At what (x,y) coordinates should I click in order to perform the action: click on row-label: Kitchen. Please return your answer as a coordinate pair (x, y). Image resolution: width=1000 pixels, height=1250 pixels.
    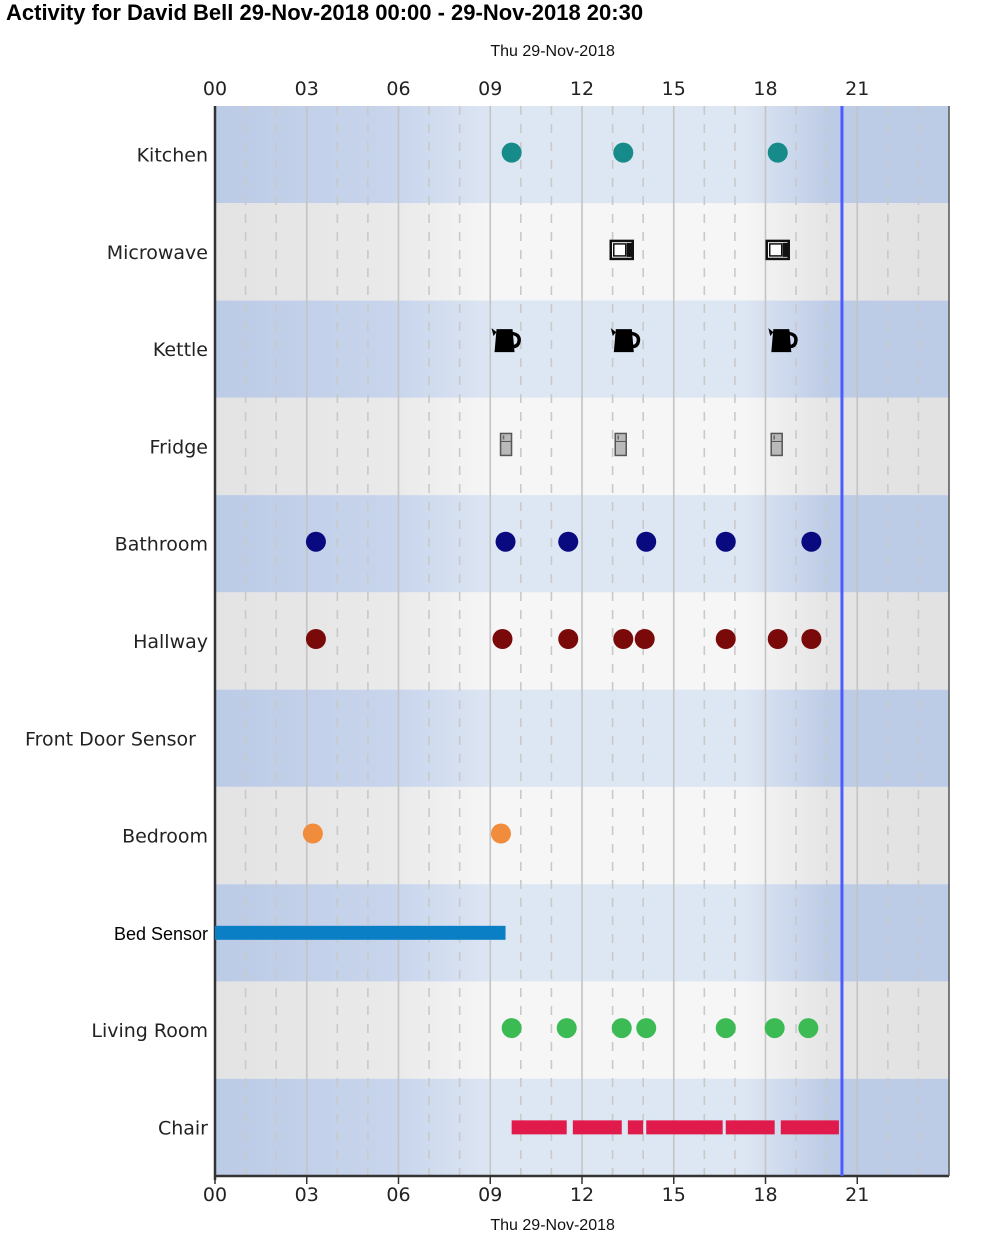
    Looking at the image, I should click on (172, 156).